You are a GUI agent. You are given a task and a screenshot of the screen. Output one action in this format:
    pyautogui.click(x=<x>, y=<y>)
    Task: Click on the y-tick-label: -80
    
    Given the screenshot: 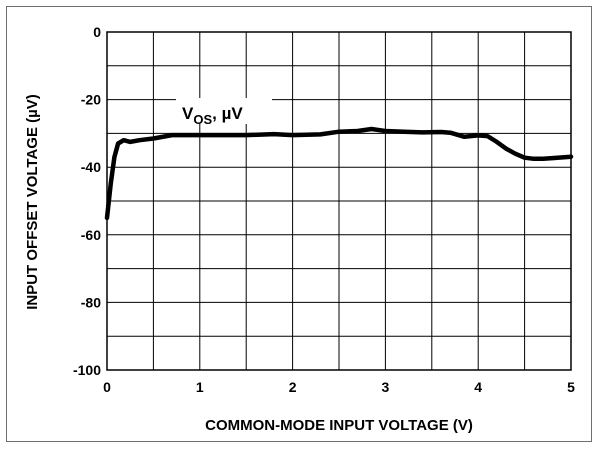 What is the action you would take?
    pyautogui.click(x=91, y=302)
    